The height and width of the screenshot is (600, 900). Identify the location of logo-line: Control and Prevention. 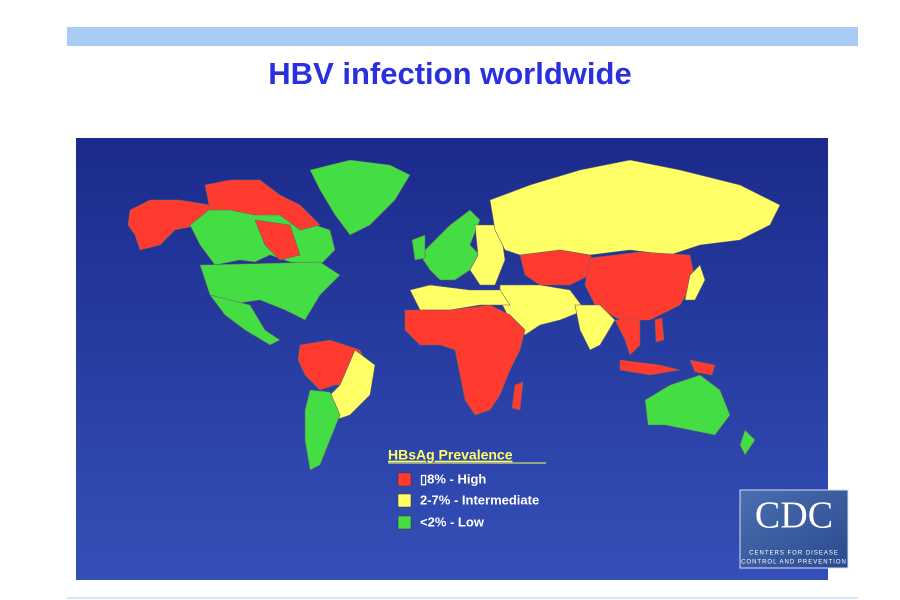
(794, 563).